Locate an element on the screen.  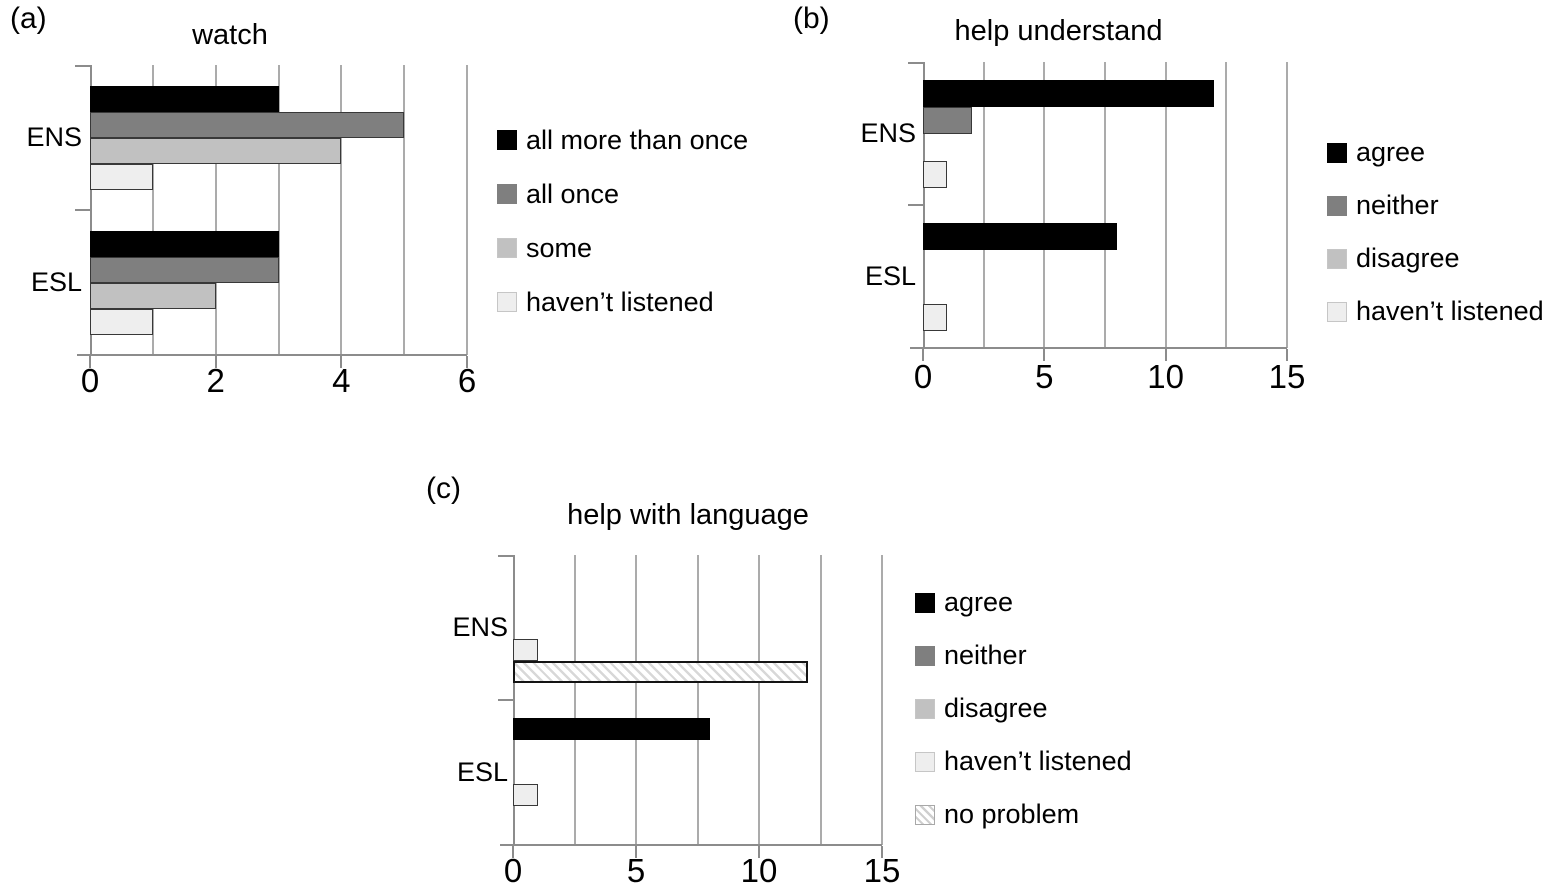
chart-title: help understand is located at coordinates (1058, 31).